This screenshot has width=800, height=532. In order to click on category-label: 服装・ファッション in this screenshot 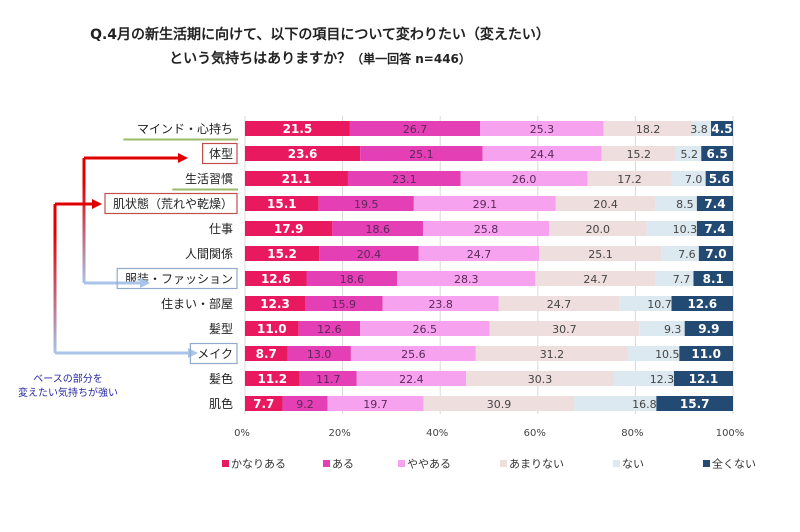, I will do `click(179, 279)`.